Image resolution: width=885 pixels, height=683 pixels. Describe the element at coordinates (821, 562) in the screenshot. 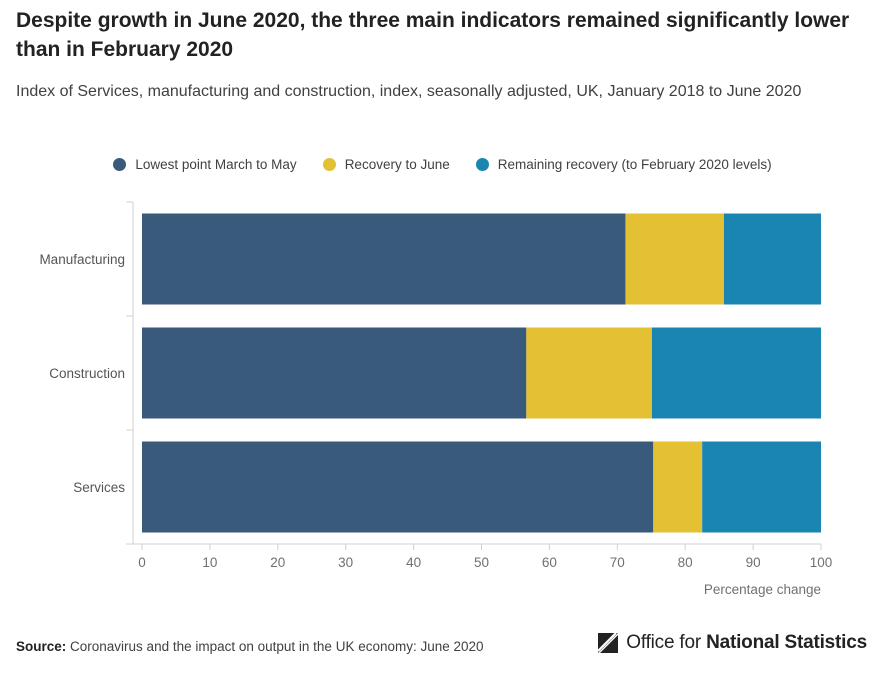

I see `x-tick-label: 100` at that location.